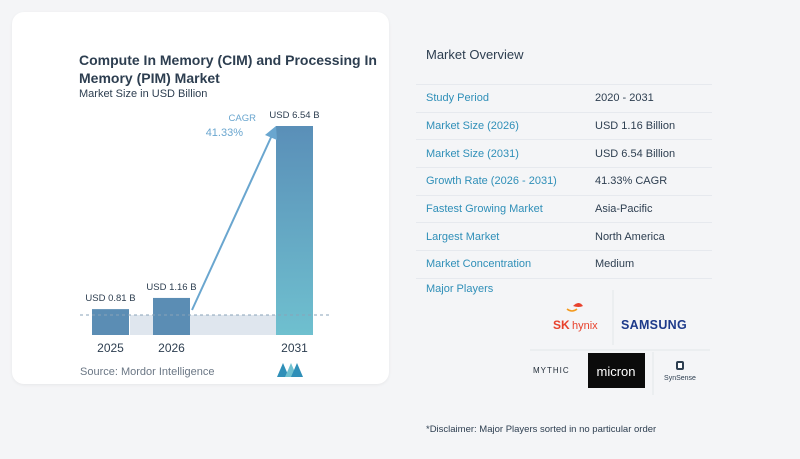  What do you see at coordinates (564, 127) in the screenshot?
I see `overview-row: Market Size (2026) USD 1.16 Billion` at bounding box center [564, 127].